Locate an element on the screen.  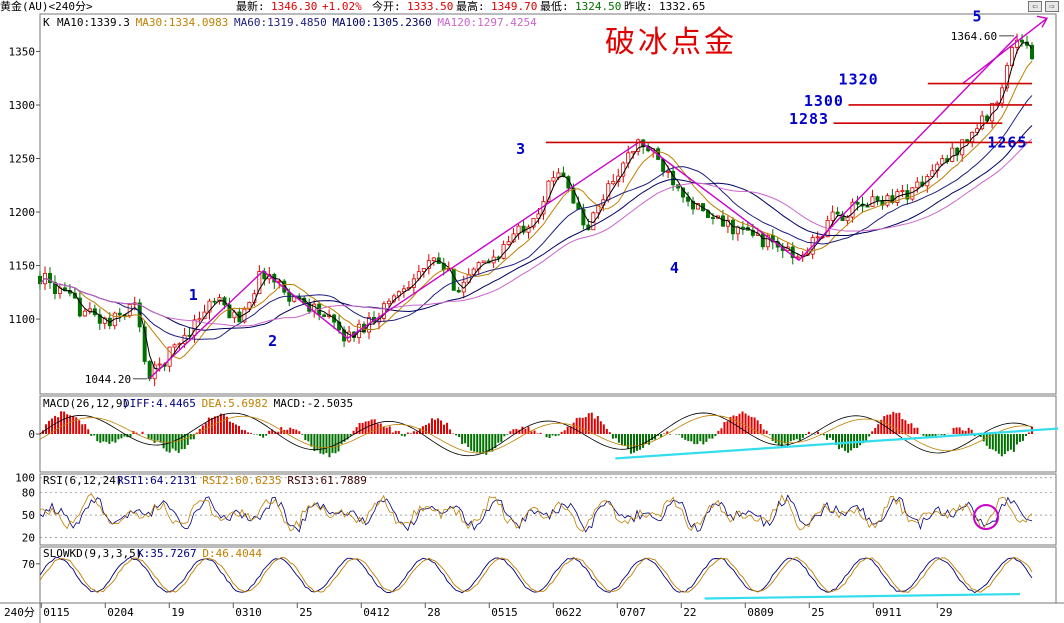
price-tick-label: 1100 is located at coordinates (22, 319).